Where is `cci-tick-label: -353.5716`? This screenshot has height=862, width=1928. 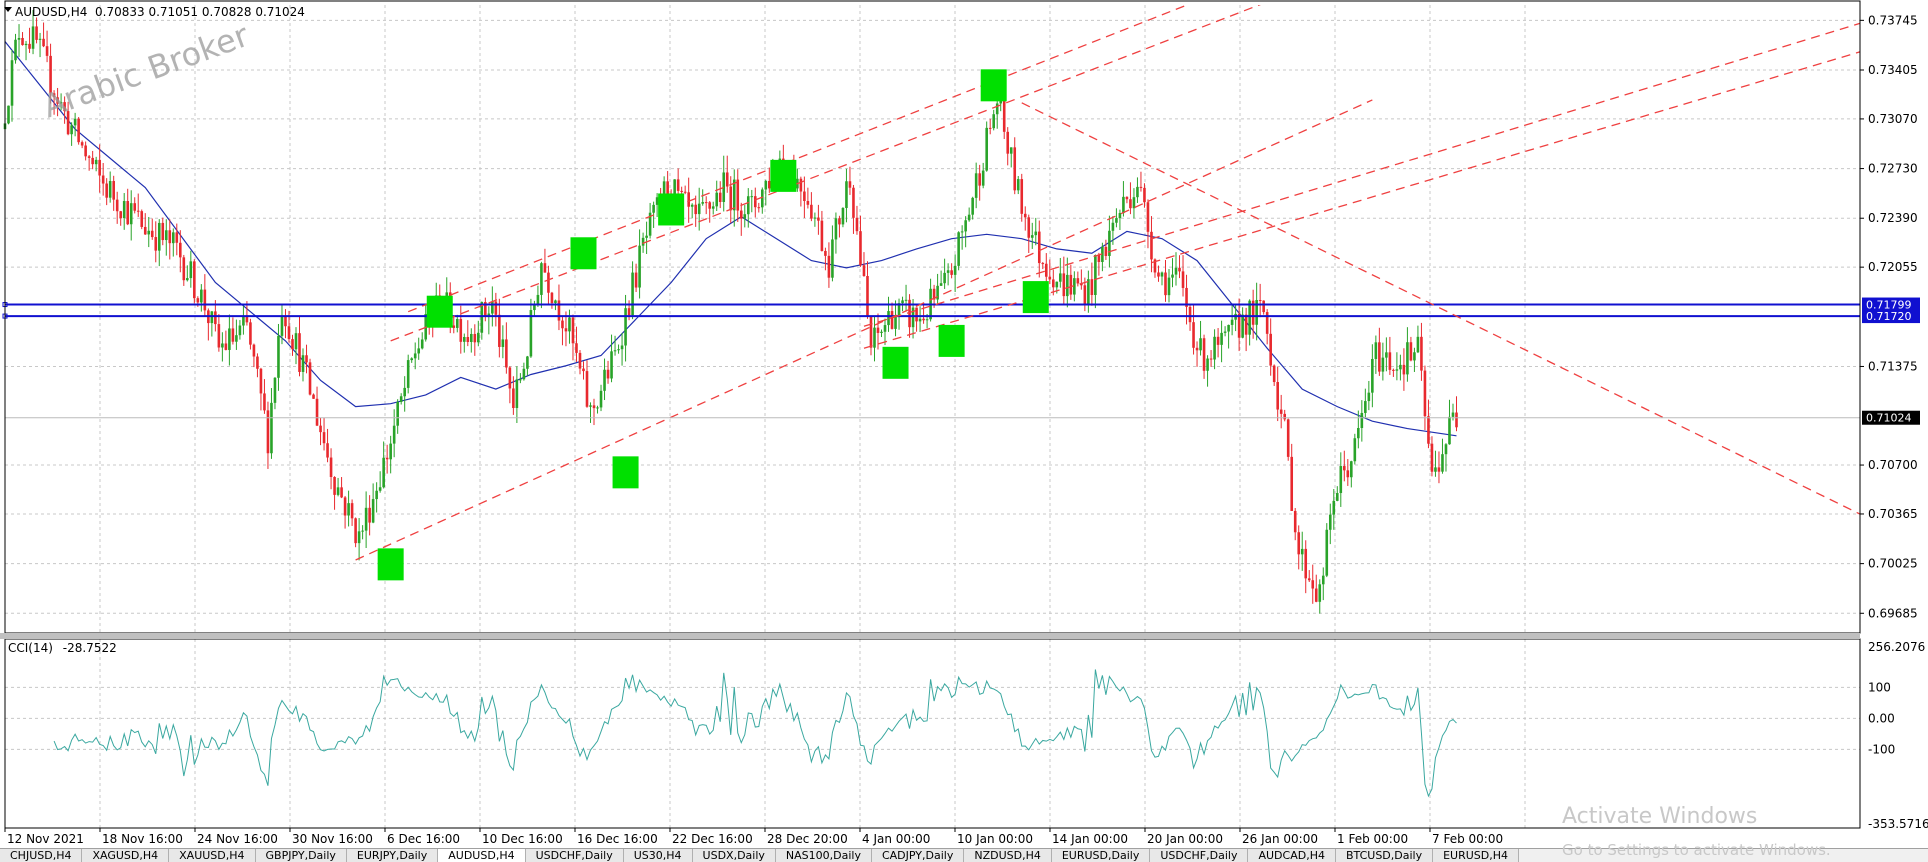 cci-tick-label: -353.5716 is located at coordinates (1898, 824).